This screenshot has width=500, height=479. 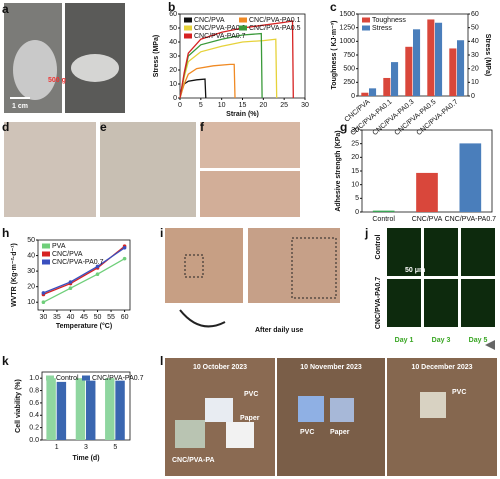 What do you see at coordinates (343, 127) in the screenshot?
I see `panel-label: g` at bounding box center [343, 127].